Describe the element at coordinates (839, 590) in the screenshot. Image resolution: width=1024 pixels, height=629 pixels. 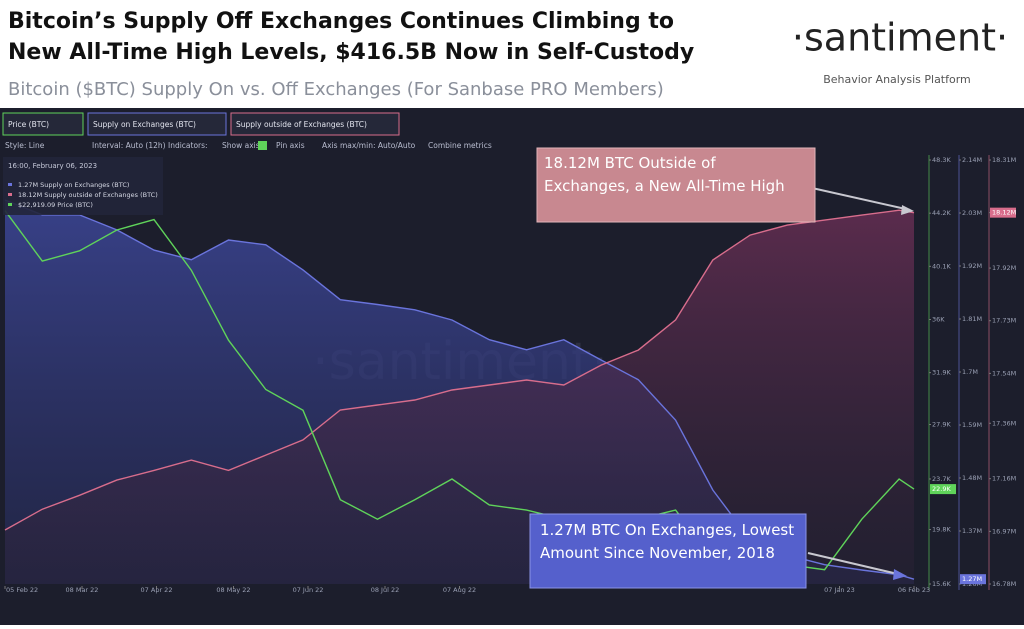
I see `x-tick-label: 07 Jan 23` at that location.